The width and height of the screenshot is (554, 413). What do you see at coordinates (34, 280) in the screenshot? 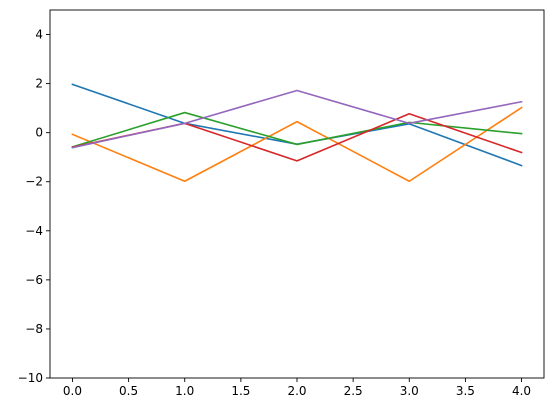
I see `y-tick-label: −6` at bounding box center [34, 280].